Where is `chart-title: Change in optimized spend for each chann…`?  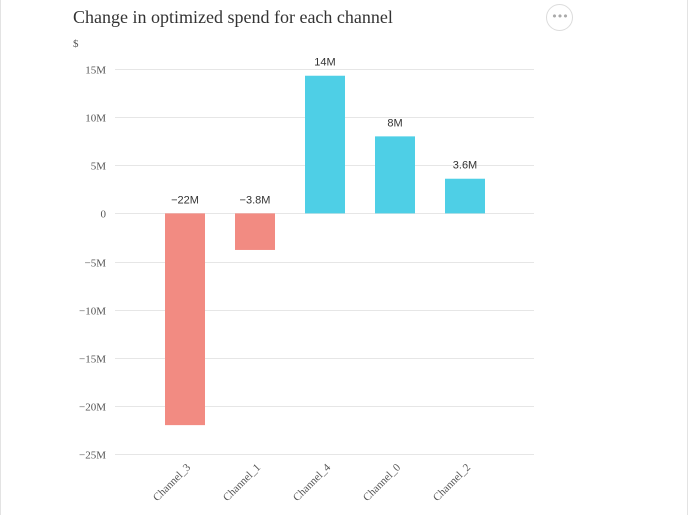
chart-title: Change in optimized spend for each chann… is located at coordinates (233, 17).